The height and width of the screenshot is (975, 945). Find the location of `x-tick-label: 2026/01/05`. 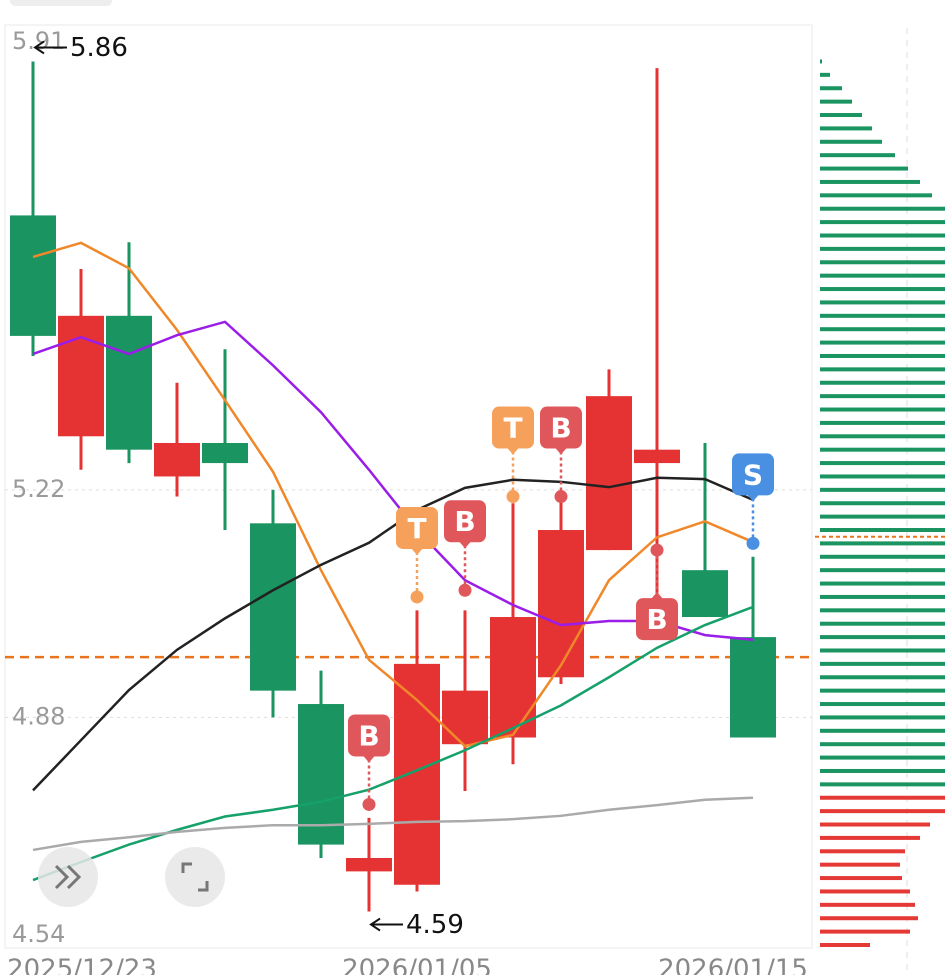

x-tick-label: 2026/01/05 is located at coordinates (417, 965).